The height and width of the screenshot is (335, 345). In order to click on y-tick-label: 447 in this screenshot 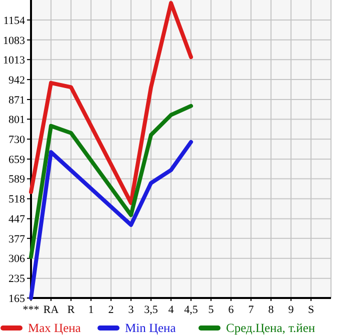, I will do `click(17, 220)`.